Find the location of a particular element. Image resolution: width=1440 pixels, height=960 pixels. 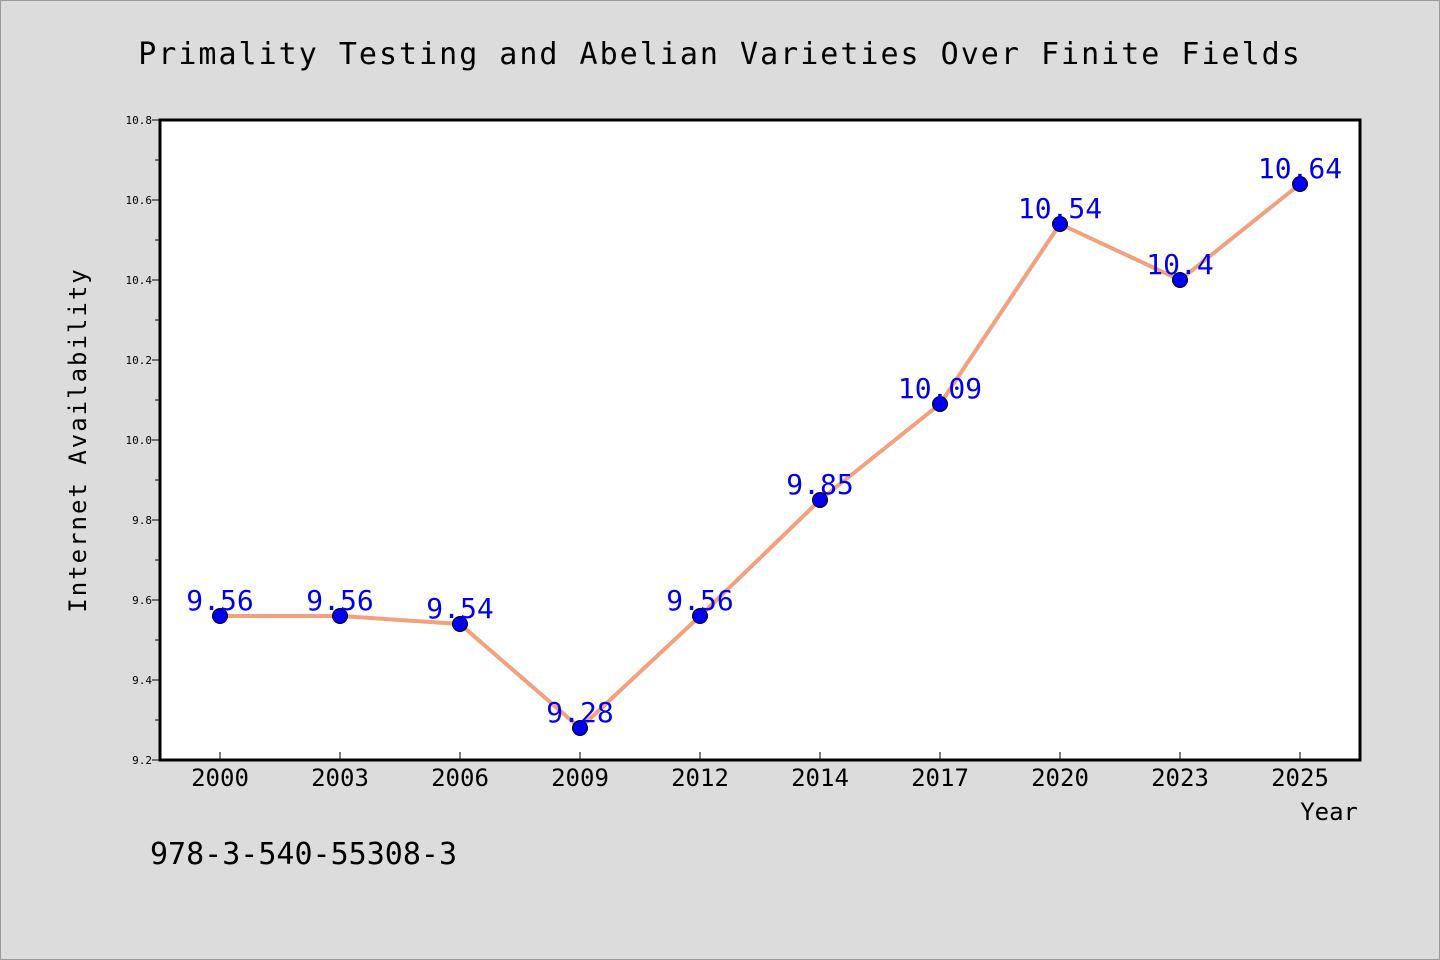

x-tick-label: 2009 is located at coordinates (580, 778).